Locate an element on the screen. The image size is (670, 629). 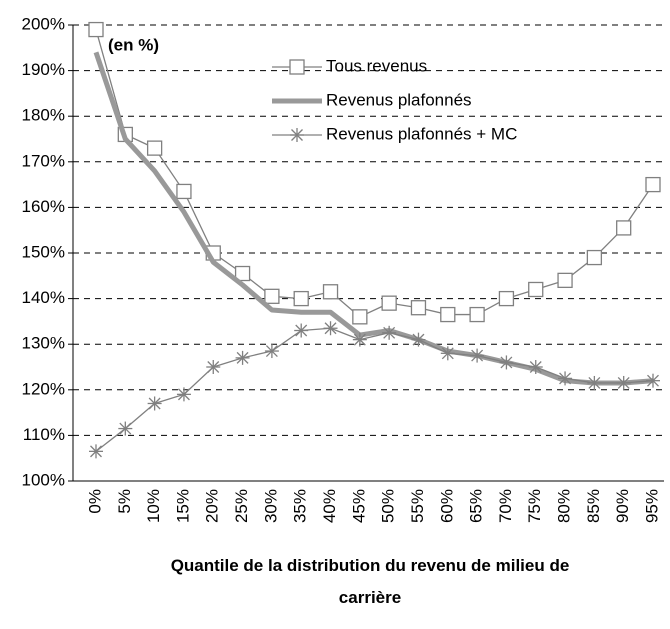
x-tick-label: 90% is located at coordinates (622, 506).